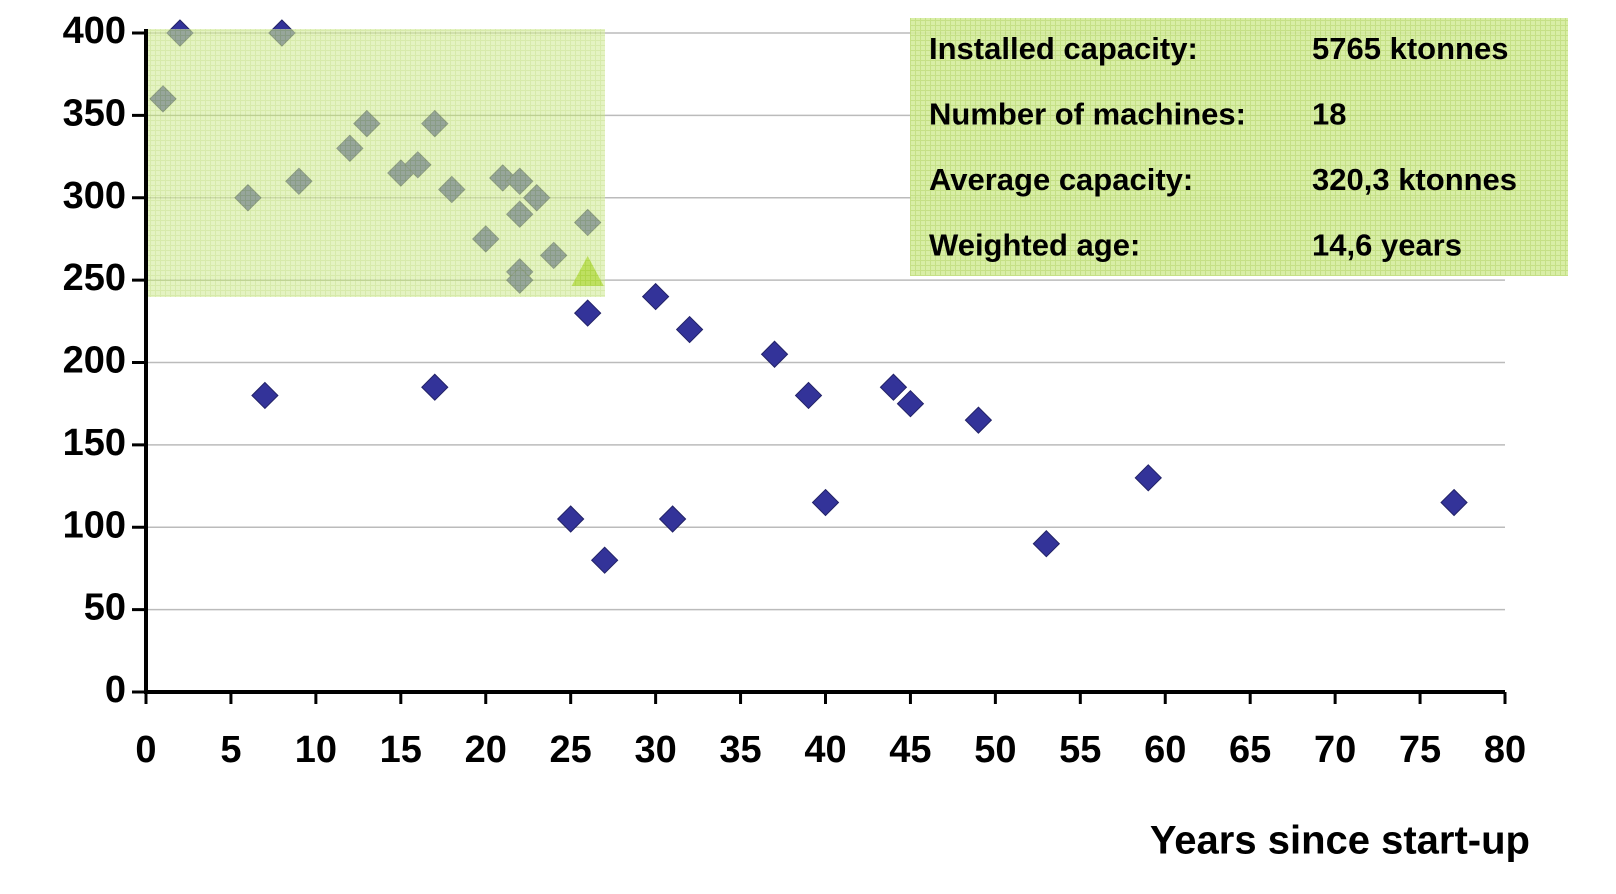 This screenshot has width=1616, height=894. Describe the element at coordinates (1410, 48) in the screenshot. I see `info-value: 5765 ktonnes` at that location.